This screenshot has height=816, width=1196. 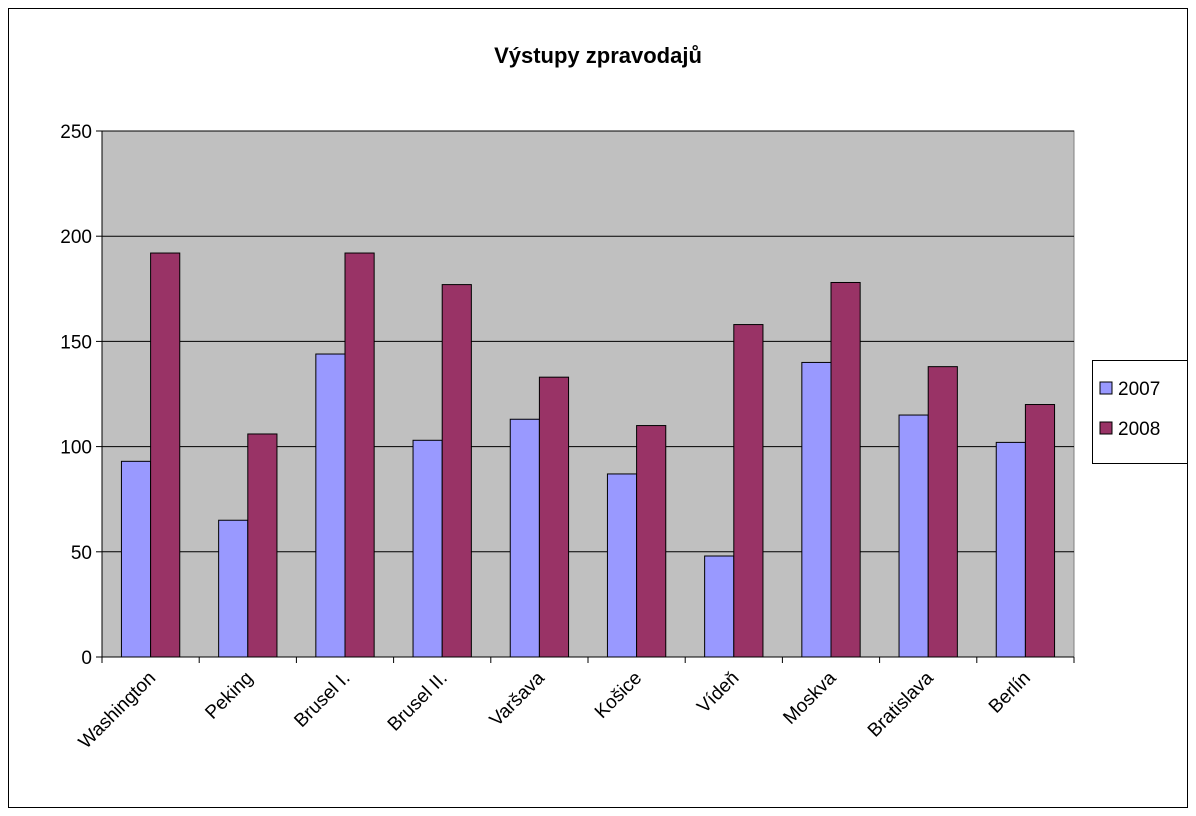 I want to click on legend, so click(x=1140, y=412).